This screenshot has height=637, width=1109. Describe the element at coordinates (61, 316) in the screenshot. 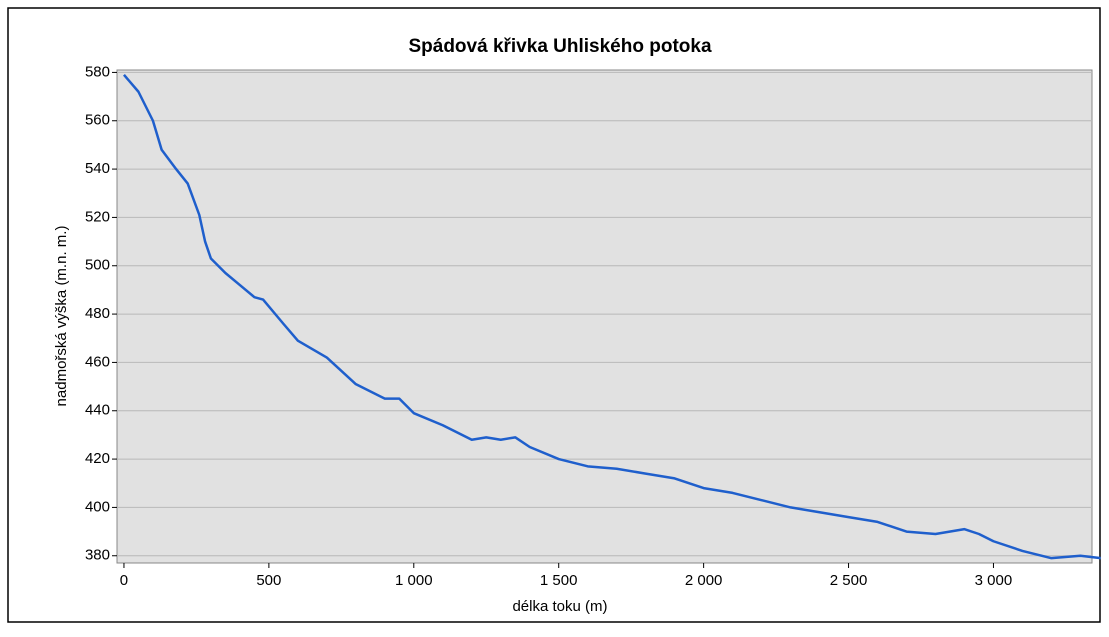

I see `y-axis-label: nadmořská výška (m.n. m.)` at that location.